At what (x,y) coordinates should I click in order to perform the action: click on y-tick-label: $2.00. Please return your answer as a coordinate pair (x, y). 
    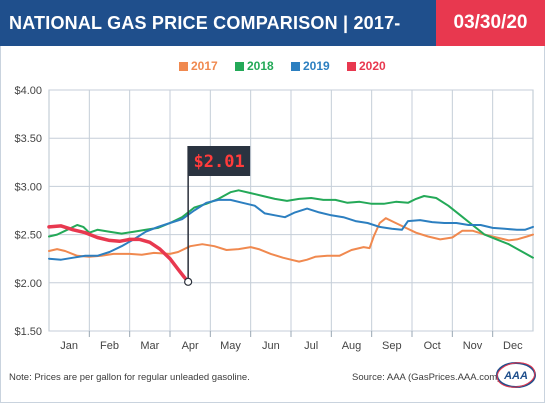
    Looking at the image, I should click on (28, 284).